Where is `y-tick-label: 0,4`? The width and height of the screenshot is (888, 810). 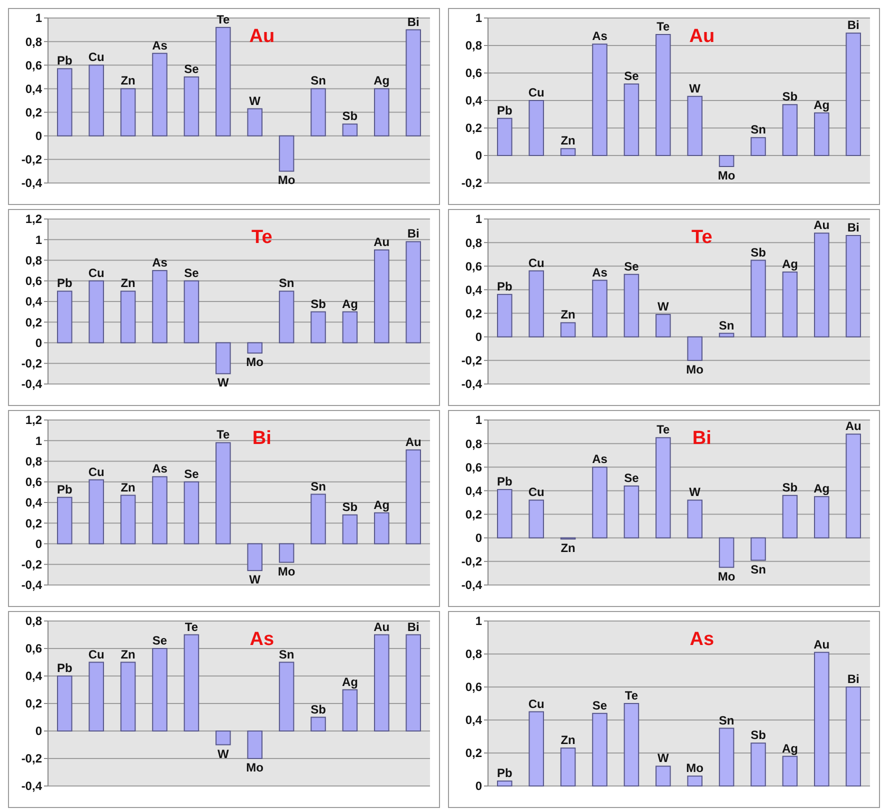 y-tick-label: 0,4 is located at coordinates (473, 720).